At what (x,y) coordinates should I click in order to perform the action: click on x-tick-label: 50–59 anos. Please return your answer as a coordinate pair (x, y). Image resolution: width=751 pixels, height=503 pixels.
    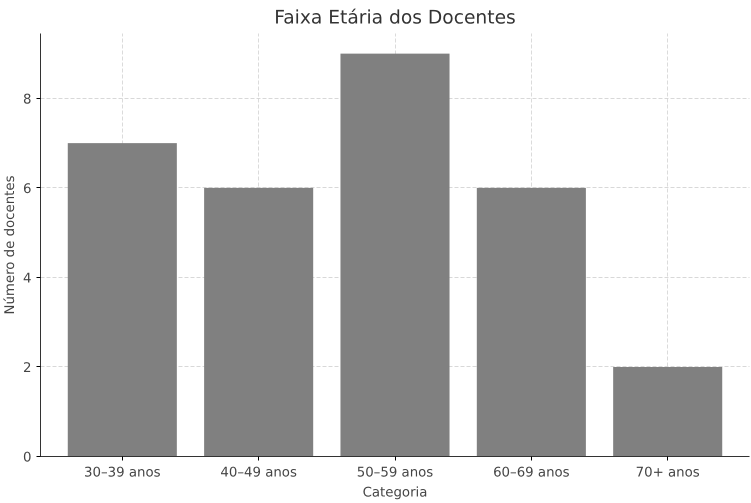
    Looking at the image, I should click on (395, 473).